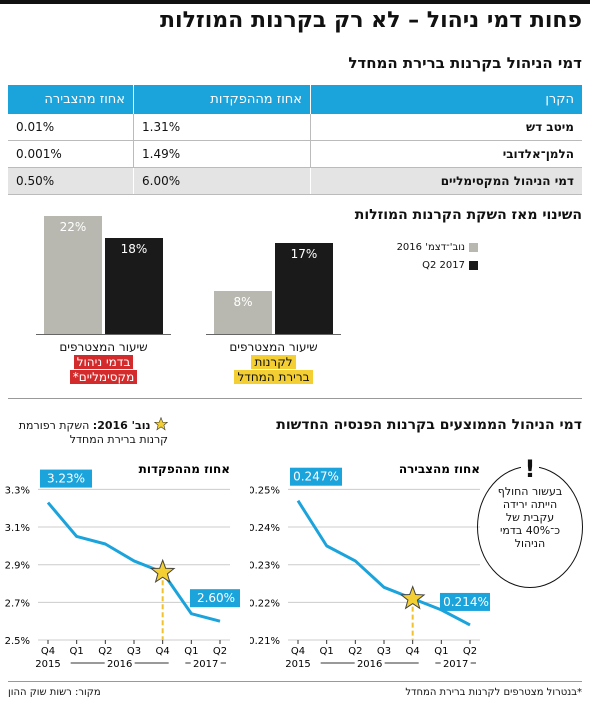 Image resolution: width=590 pixels, height=703 pixels. What do you see at coordinates (222, 181) in the screenshot?
I see `deposit-fee: 6.00%` at bounding box center [222, 181].